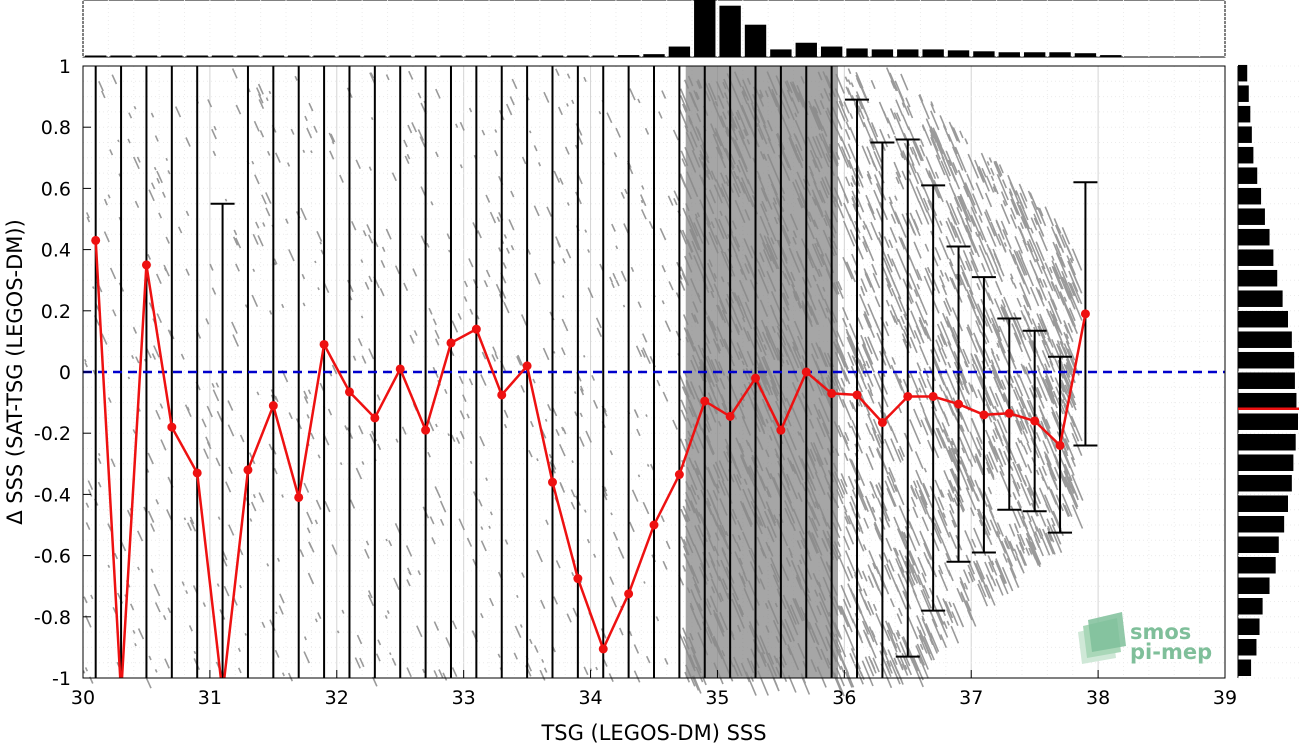 The image size is (1299, 745). I want to click on y-tick-label: -0.6, so click(52, 557).